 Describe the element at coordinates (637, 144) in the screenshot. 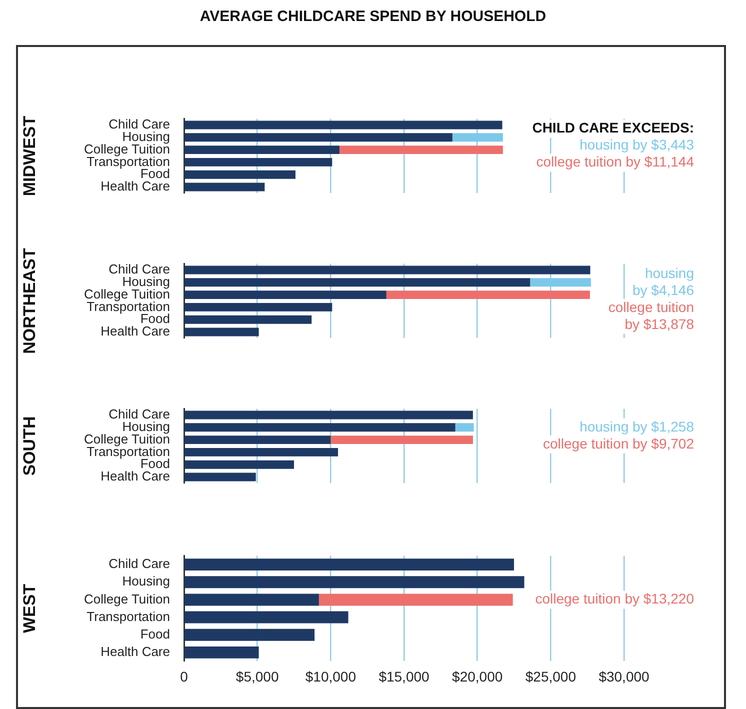

I see `annotation: housing by $3,443` at that location.